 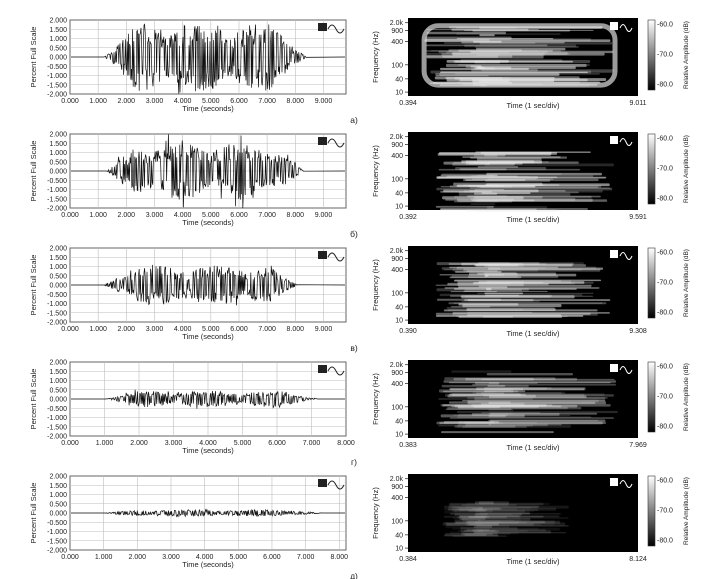 I want to click on x-tick-label: 3.000, so click(x=155, y=329).